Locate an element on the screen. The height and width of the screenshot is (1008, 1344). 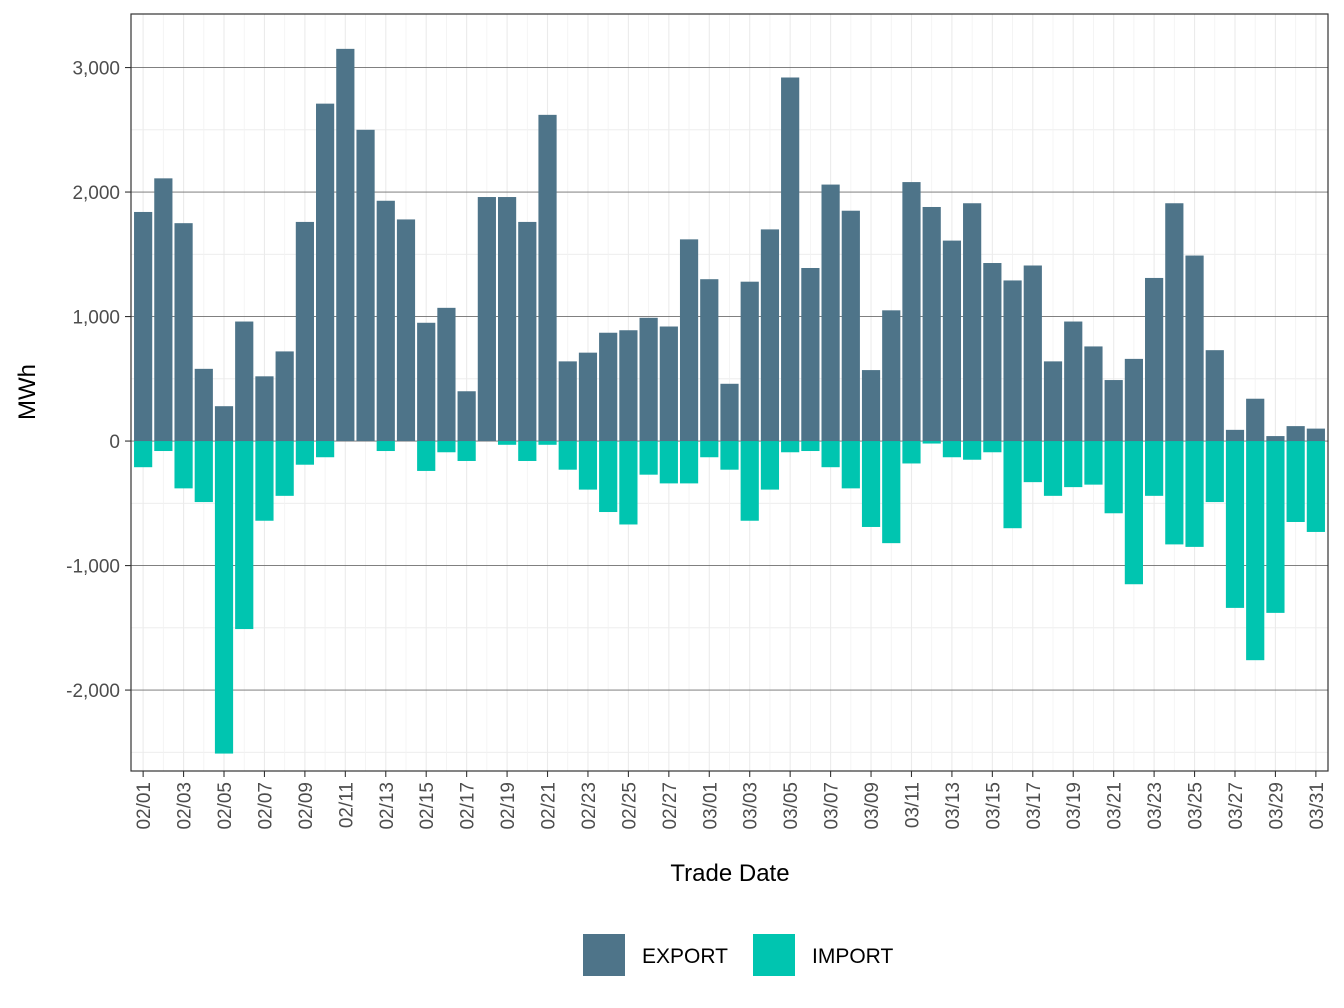
x-tick-label: 02/25 is located at coordinates (629, 806).